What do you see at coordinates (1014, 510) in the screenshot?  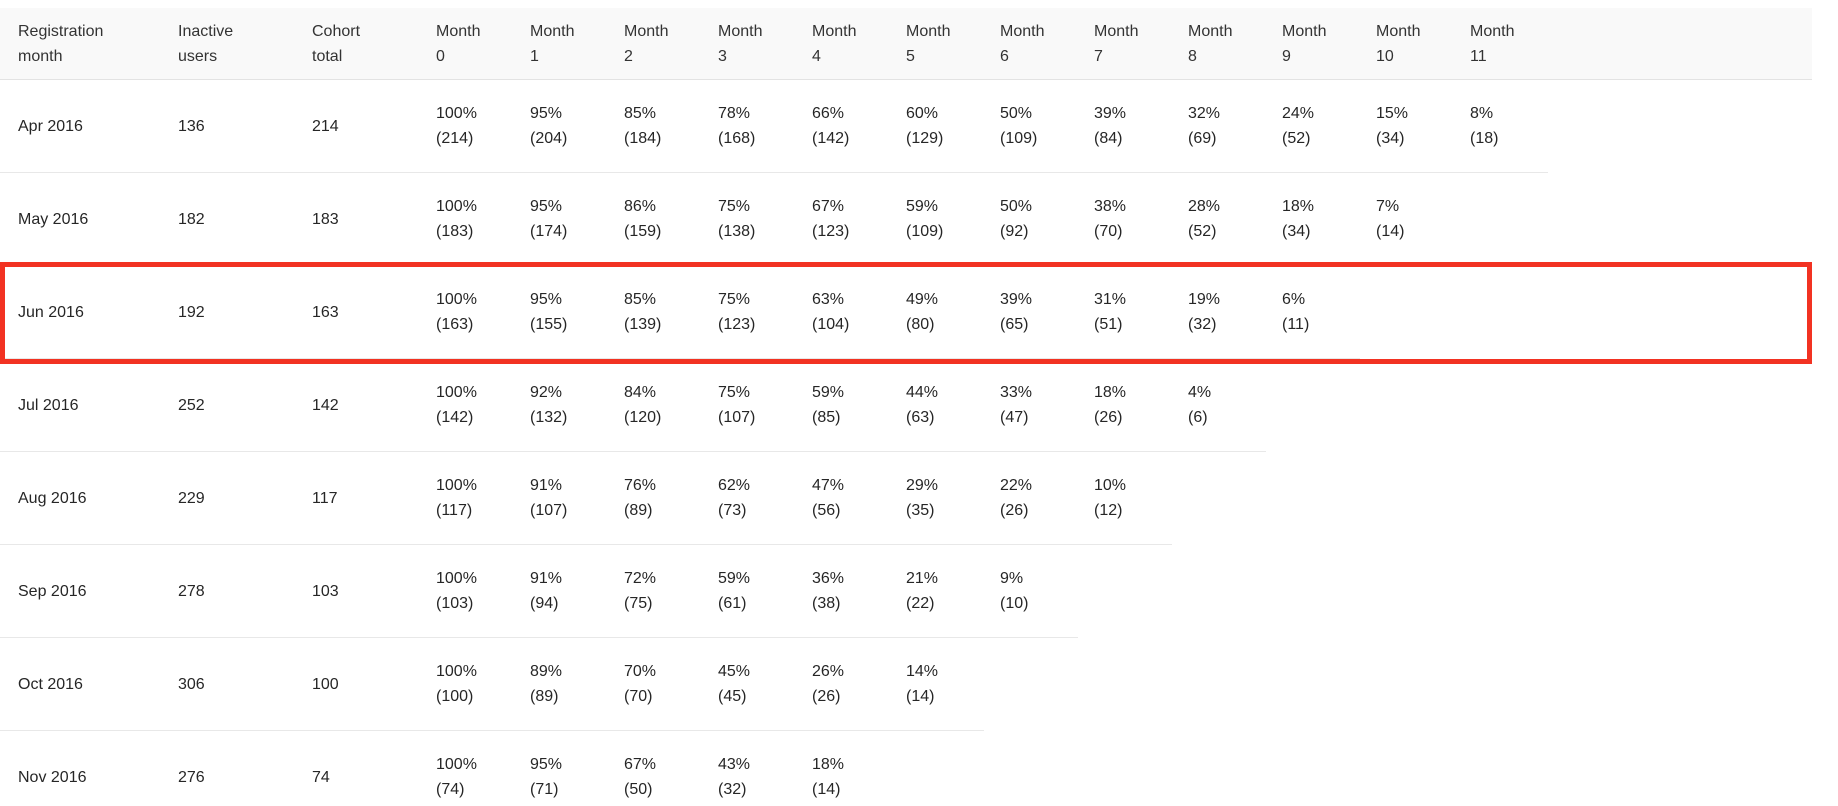 I see `retention-count: (26)` at bounding box center [1014, 510].